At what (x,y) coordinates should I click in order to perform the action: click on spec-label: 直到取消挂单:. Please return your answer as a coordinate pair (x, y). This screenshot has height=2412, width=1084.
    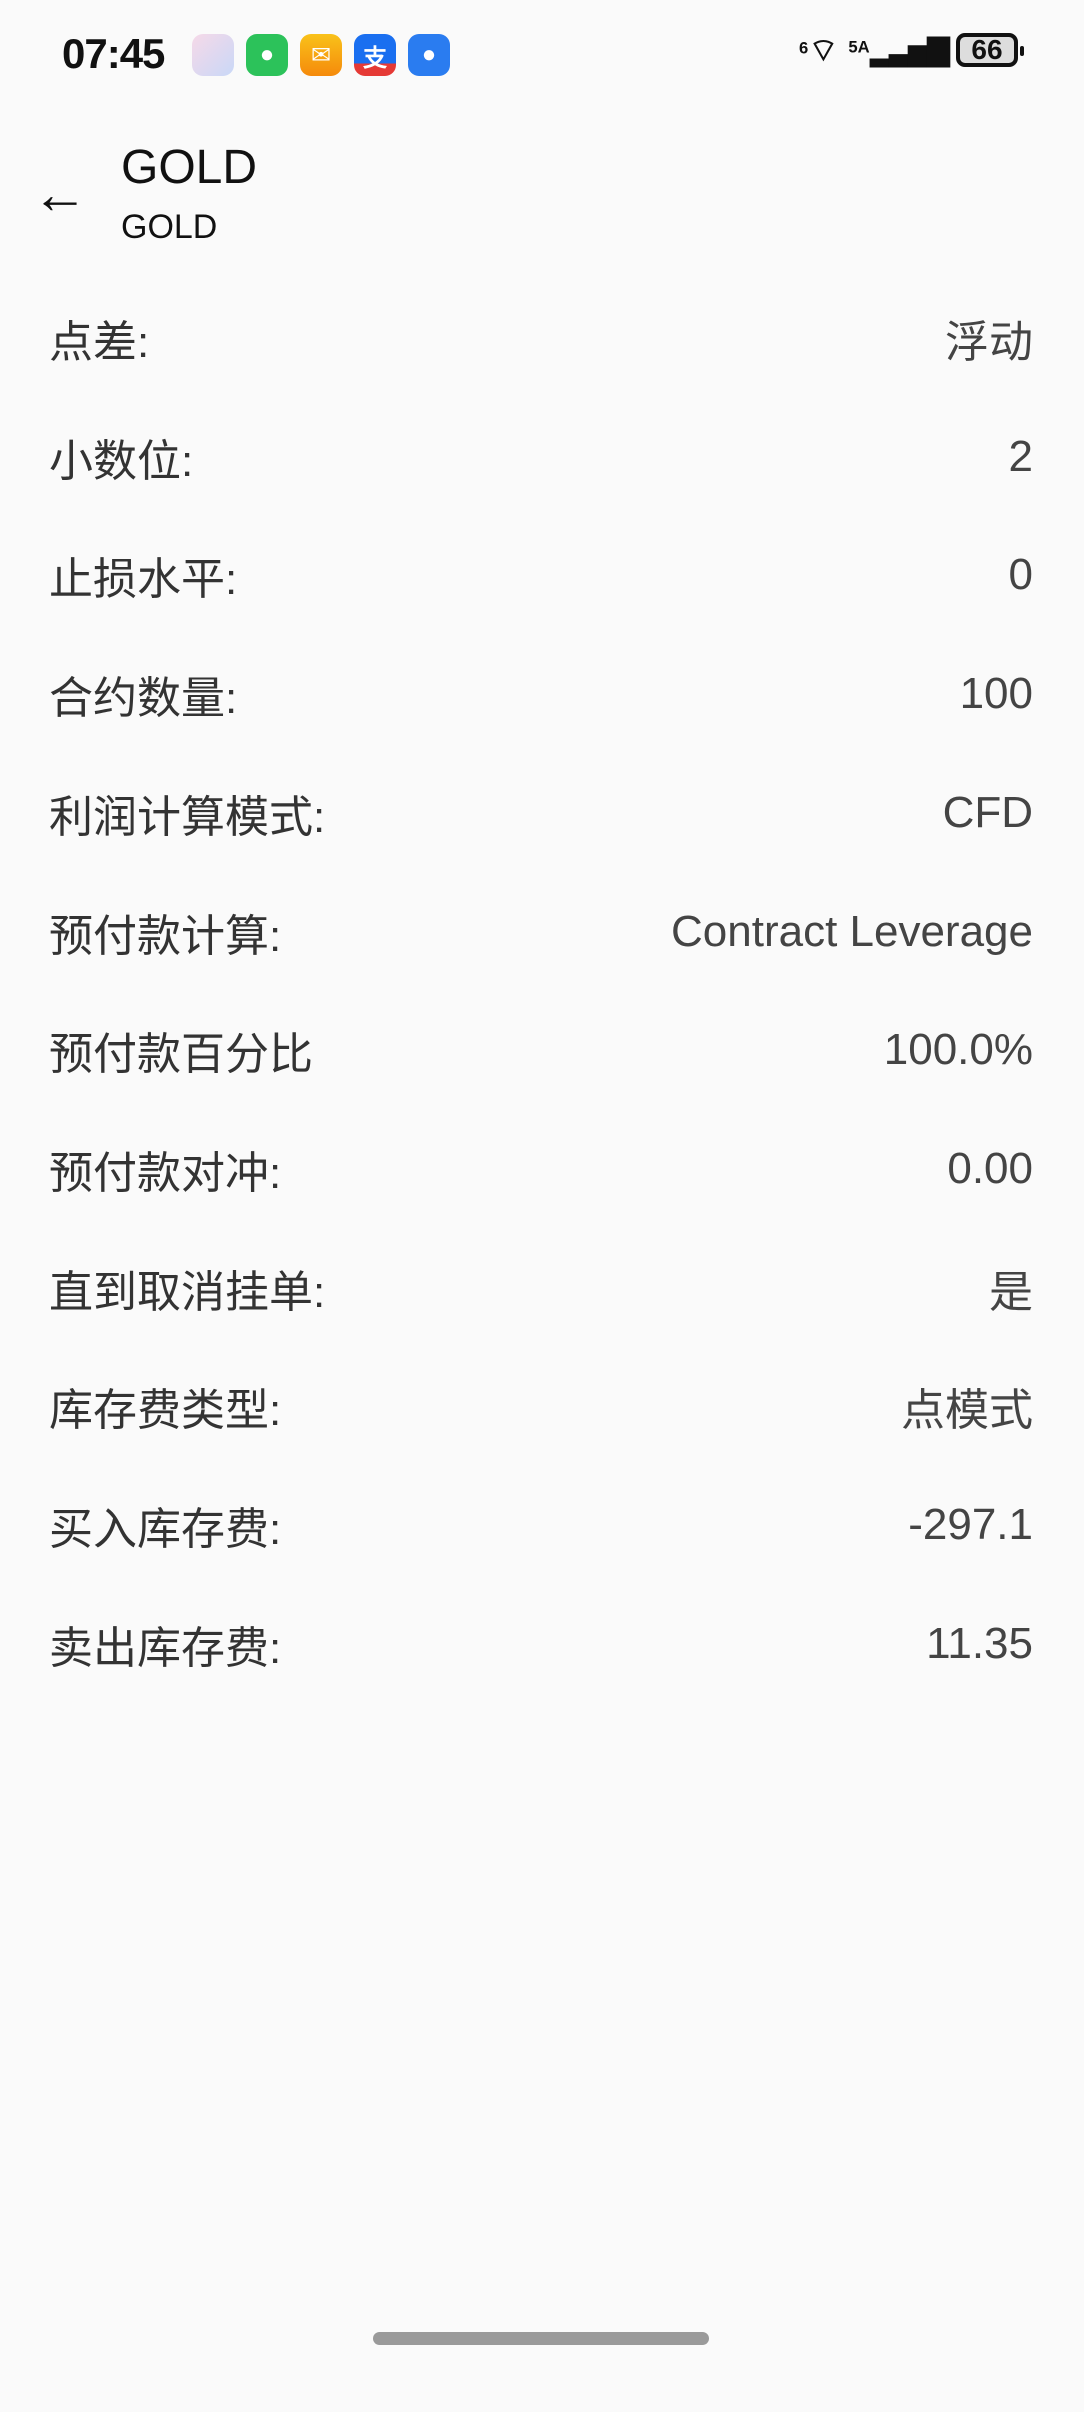
    Looking at the image, I should click on (187, 1292).